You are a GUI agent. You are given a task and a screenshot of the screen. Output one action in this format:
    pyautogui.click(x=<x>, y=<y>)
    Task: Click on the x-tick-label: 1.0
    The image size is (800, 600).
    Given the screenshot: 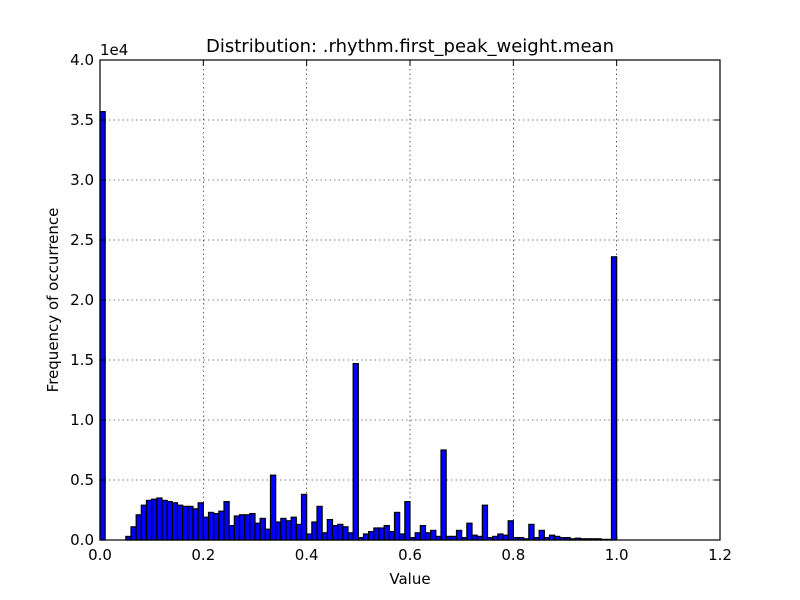 What is the action you would take?
    pyautogui.click(x=617, y=555)
    